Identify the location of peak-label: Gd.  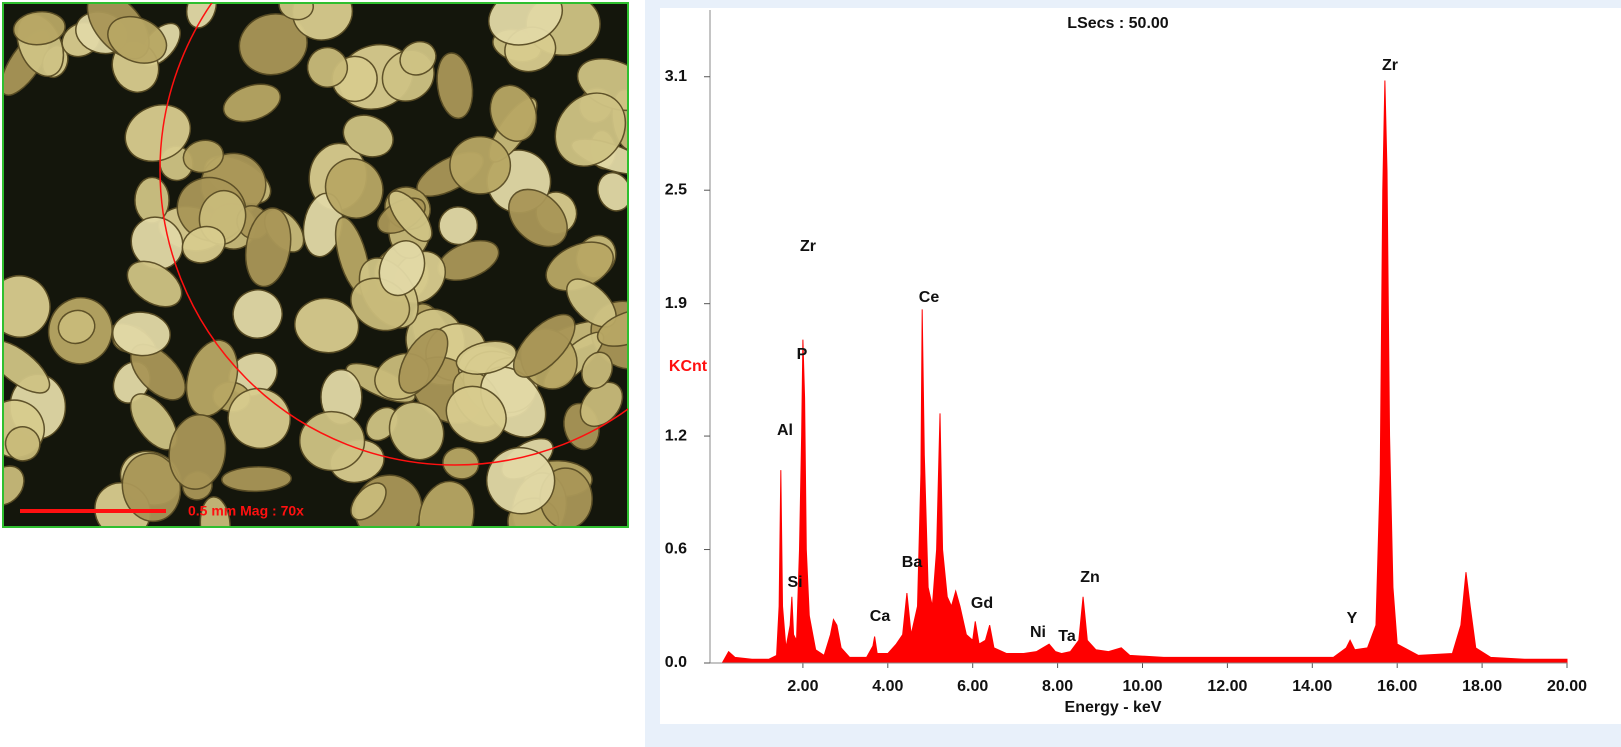
(982, 603).